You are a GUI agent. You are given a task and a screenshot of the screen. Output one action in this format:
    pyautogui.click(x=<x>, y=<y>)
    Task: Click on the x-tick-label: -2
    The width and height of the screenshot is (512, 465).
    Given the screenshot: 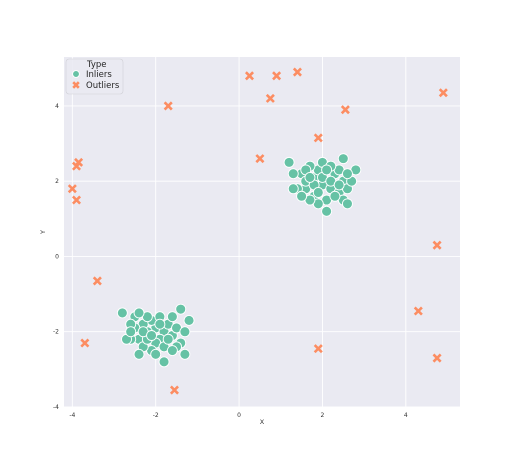 What is the action you would take?
    pyautogui.click(x=156, y=415)
    